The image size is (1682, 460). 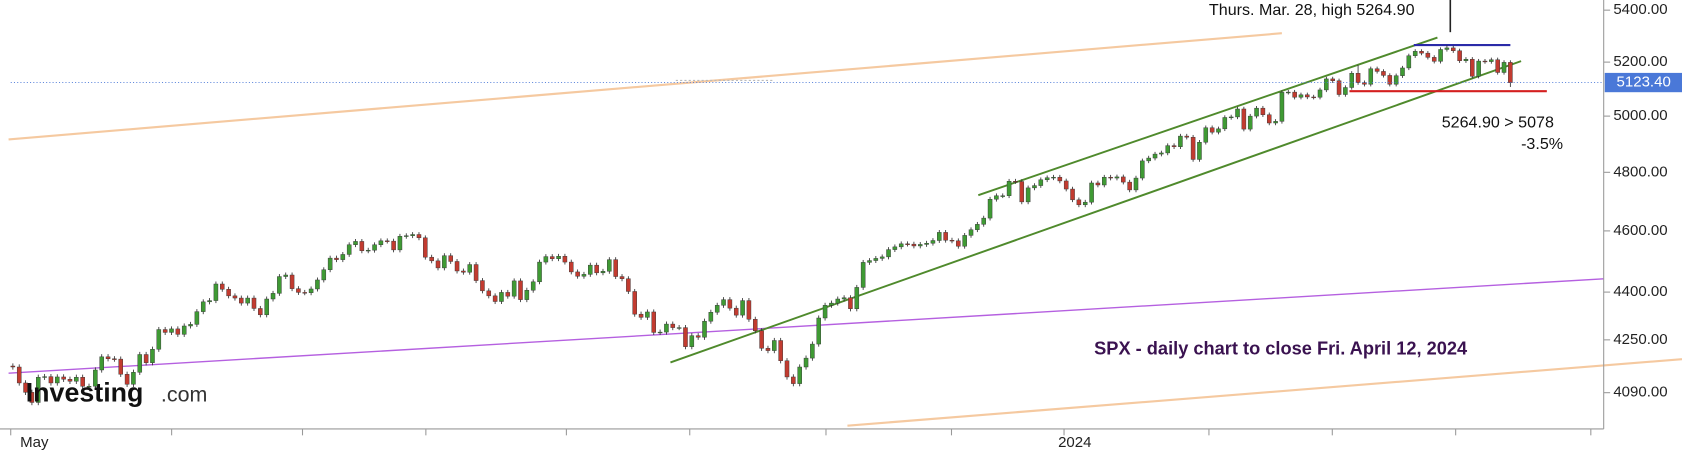 I want to click on x-tick-label: 2024, so click(x=1074, y=442).